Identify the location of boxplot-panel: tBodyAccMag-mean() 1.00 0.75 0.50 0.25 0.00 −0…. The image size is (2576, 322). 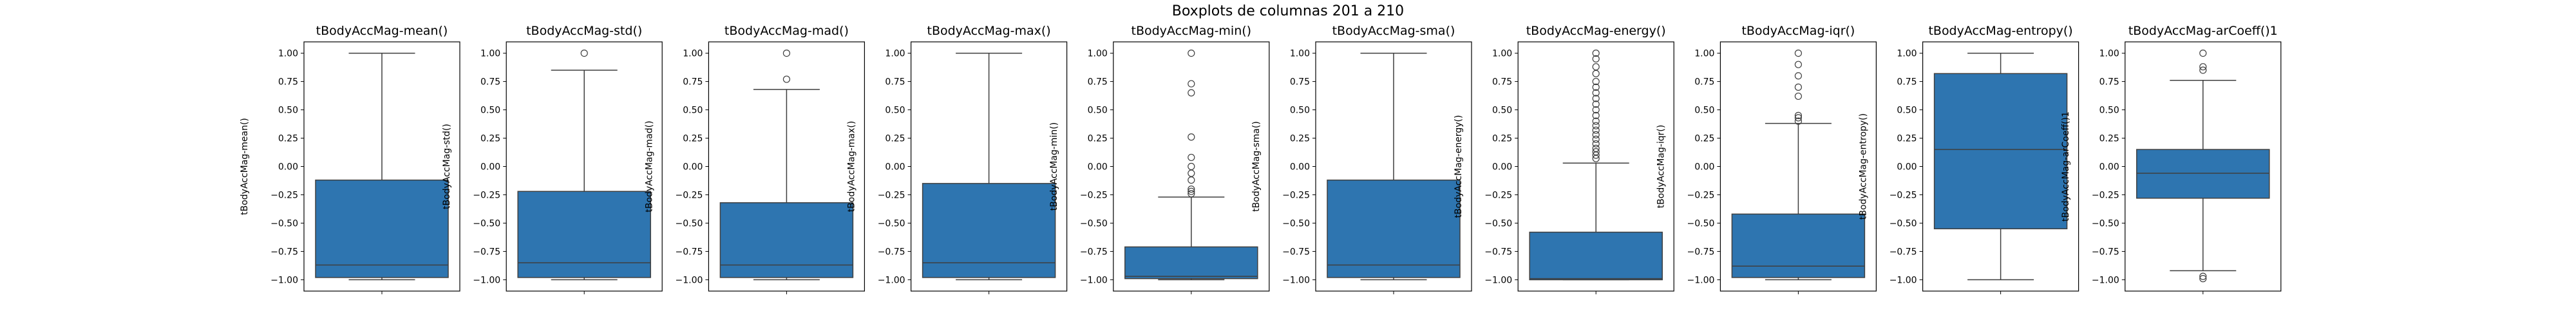
(350, 159).